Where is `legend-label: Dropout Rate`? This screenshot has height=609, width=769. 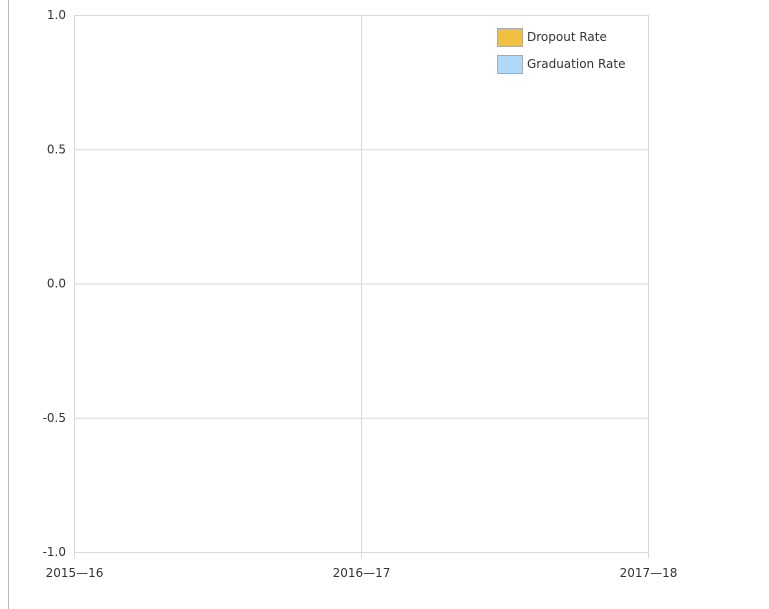
legend-label: Dropout Rate is located at coordinates (567, 37).